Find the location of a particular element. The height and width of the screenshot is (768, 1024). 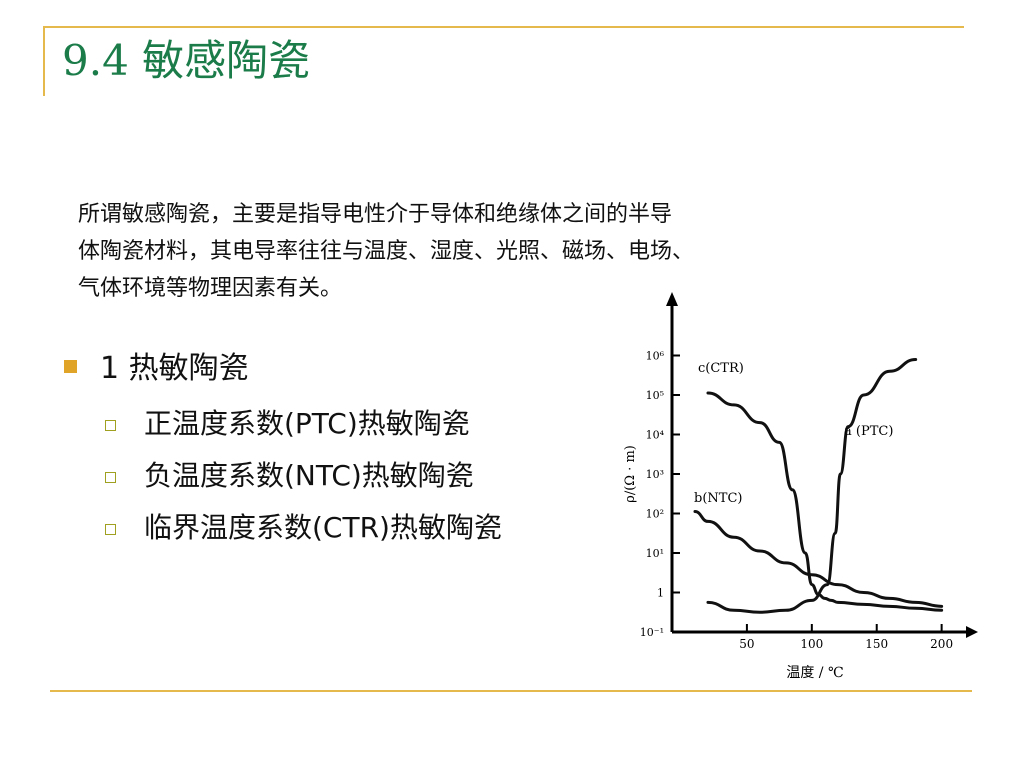

chart-labels: c(CTR) b(NTC) a (PTC) ρ/(Ω · m) 温度 / ℃ is located at coordinates (758, 521).